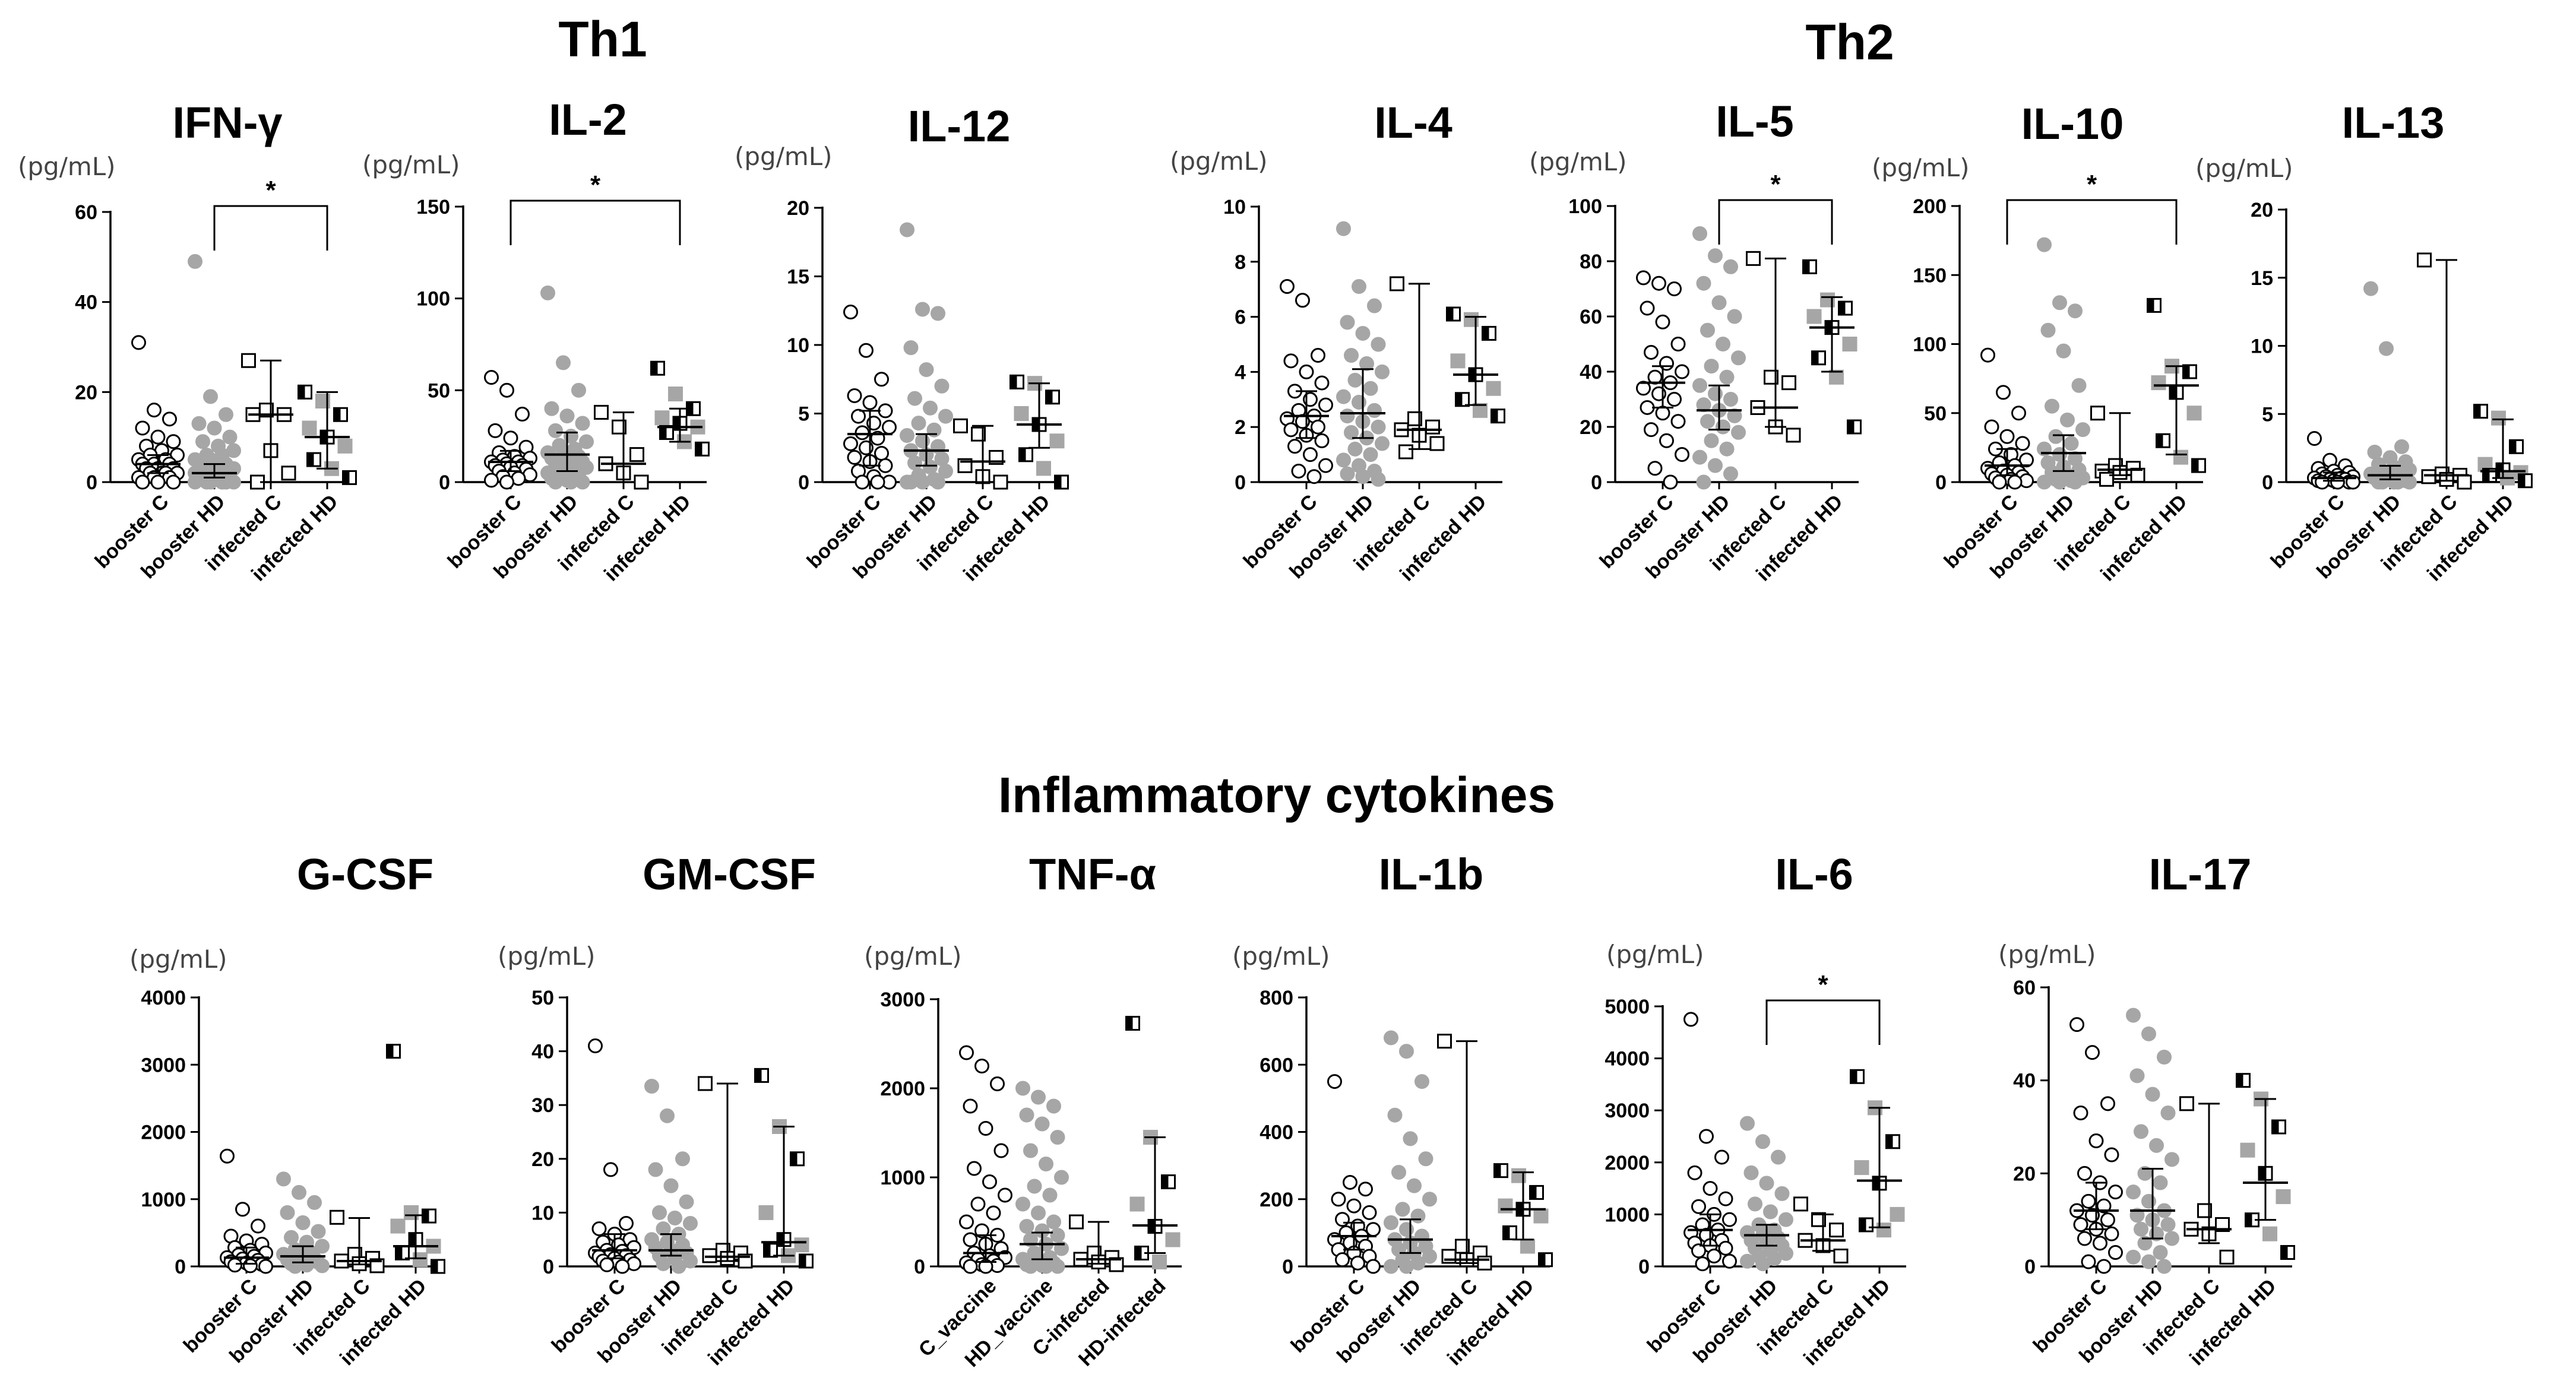  Describe the element at coordinates (1823, 985) in the screenshot. I see `significance-star: *` at that location.